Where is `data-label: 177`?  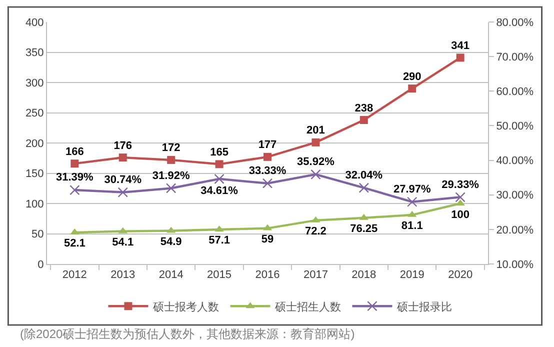
data-label: 177 is located at coordinates (267, 145).